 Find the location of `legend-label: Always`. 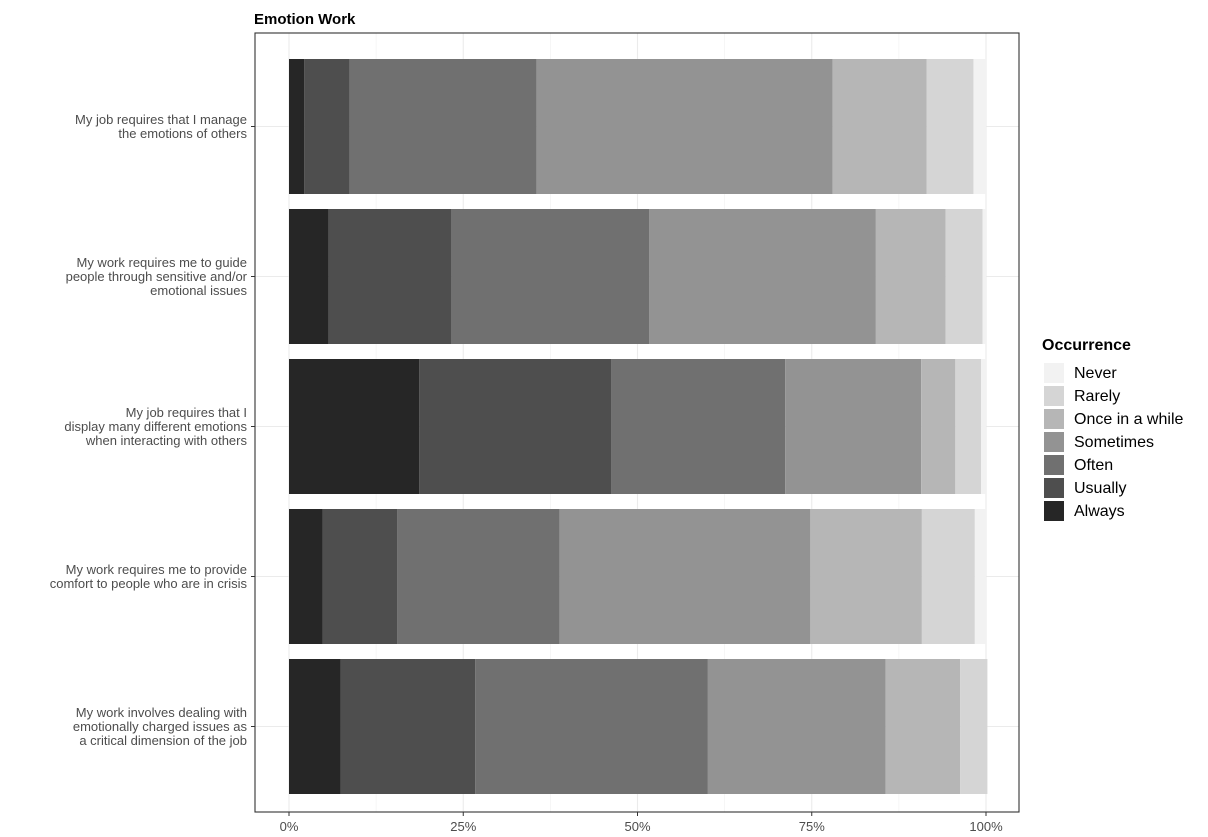

legend-label: Always is located at coordinates (1099, 511).